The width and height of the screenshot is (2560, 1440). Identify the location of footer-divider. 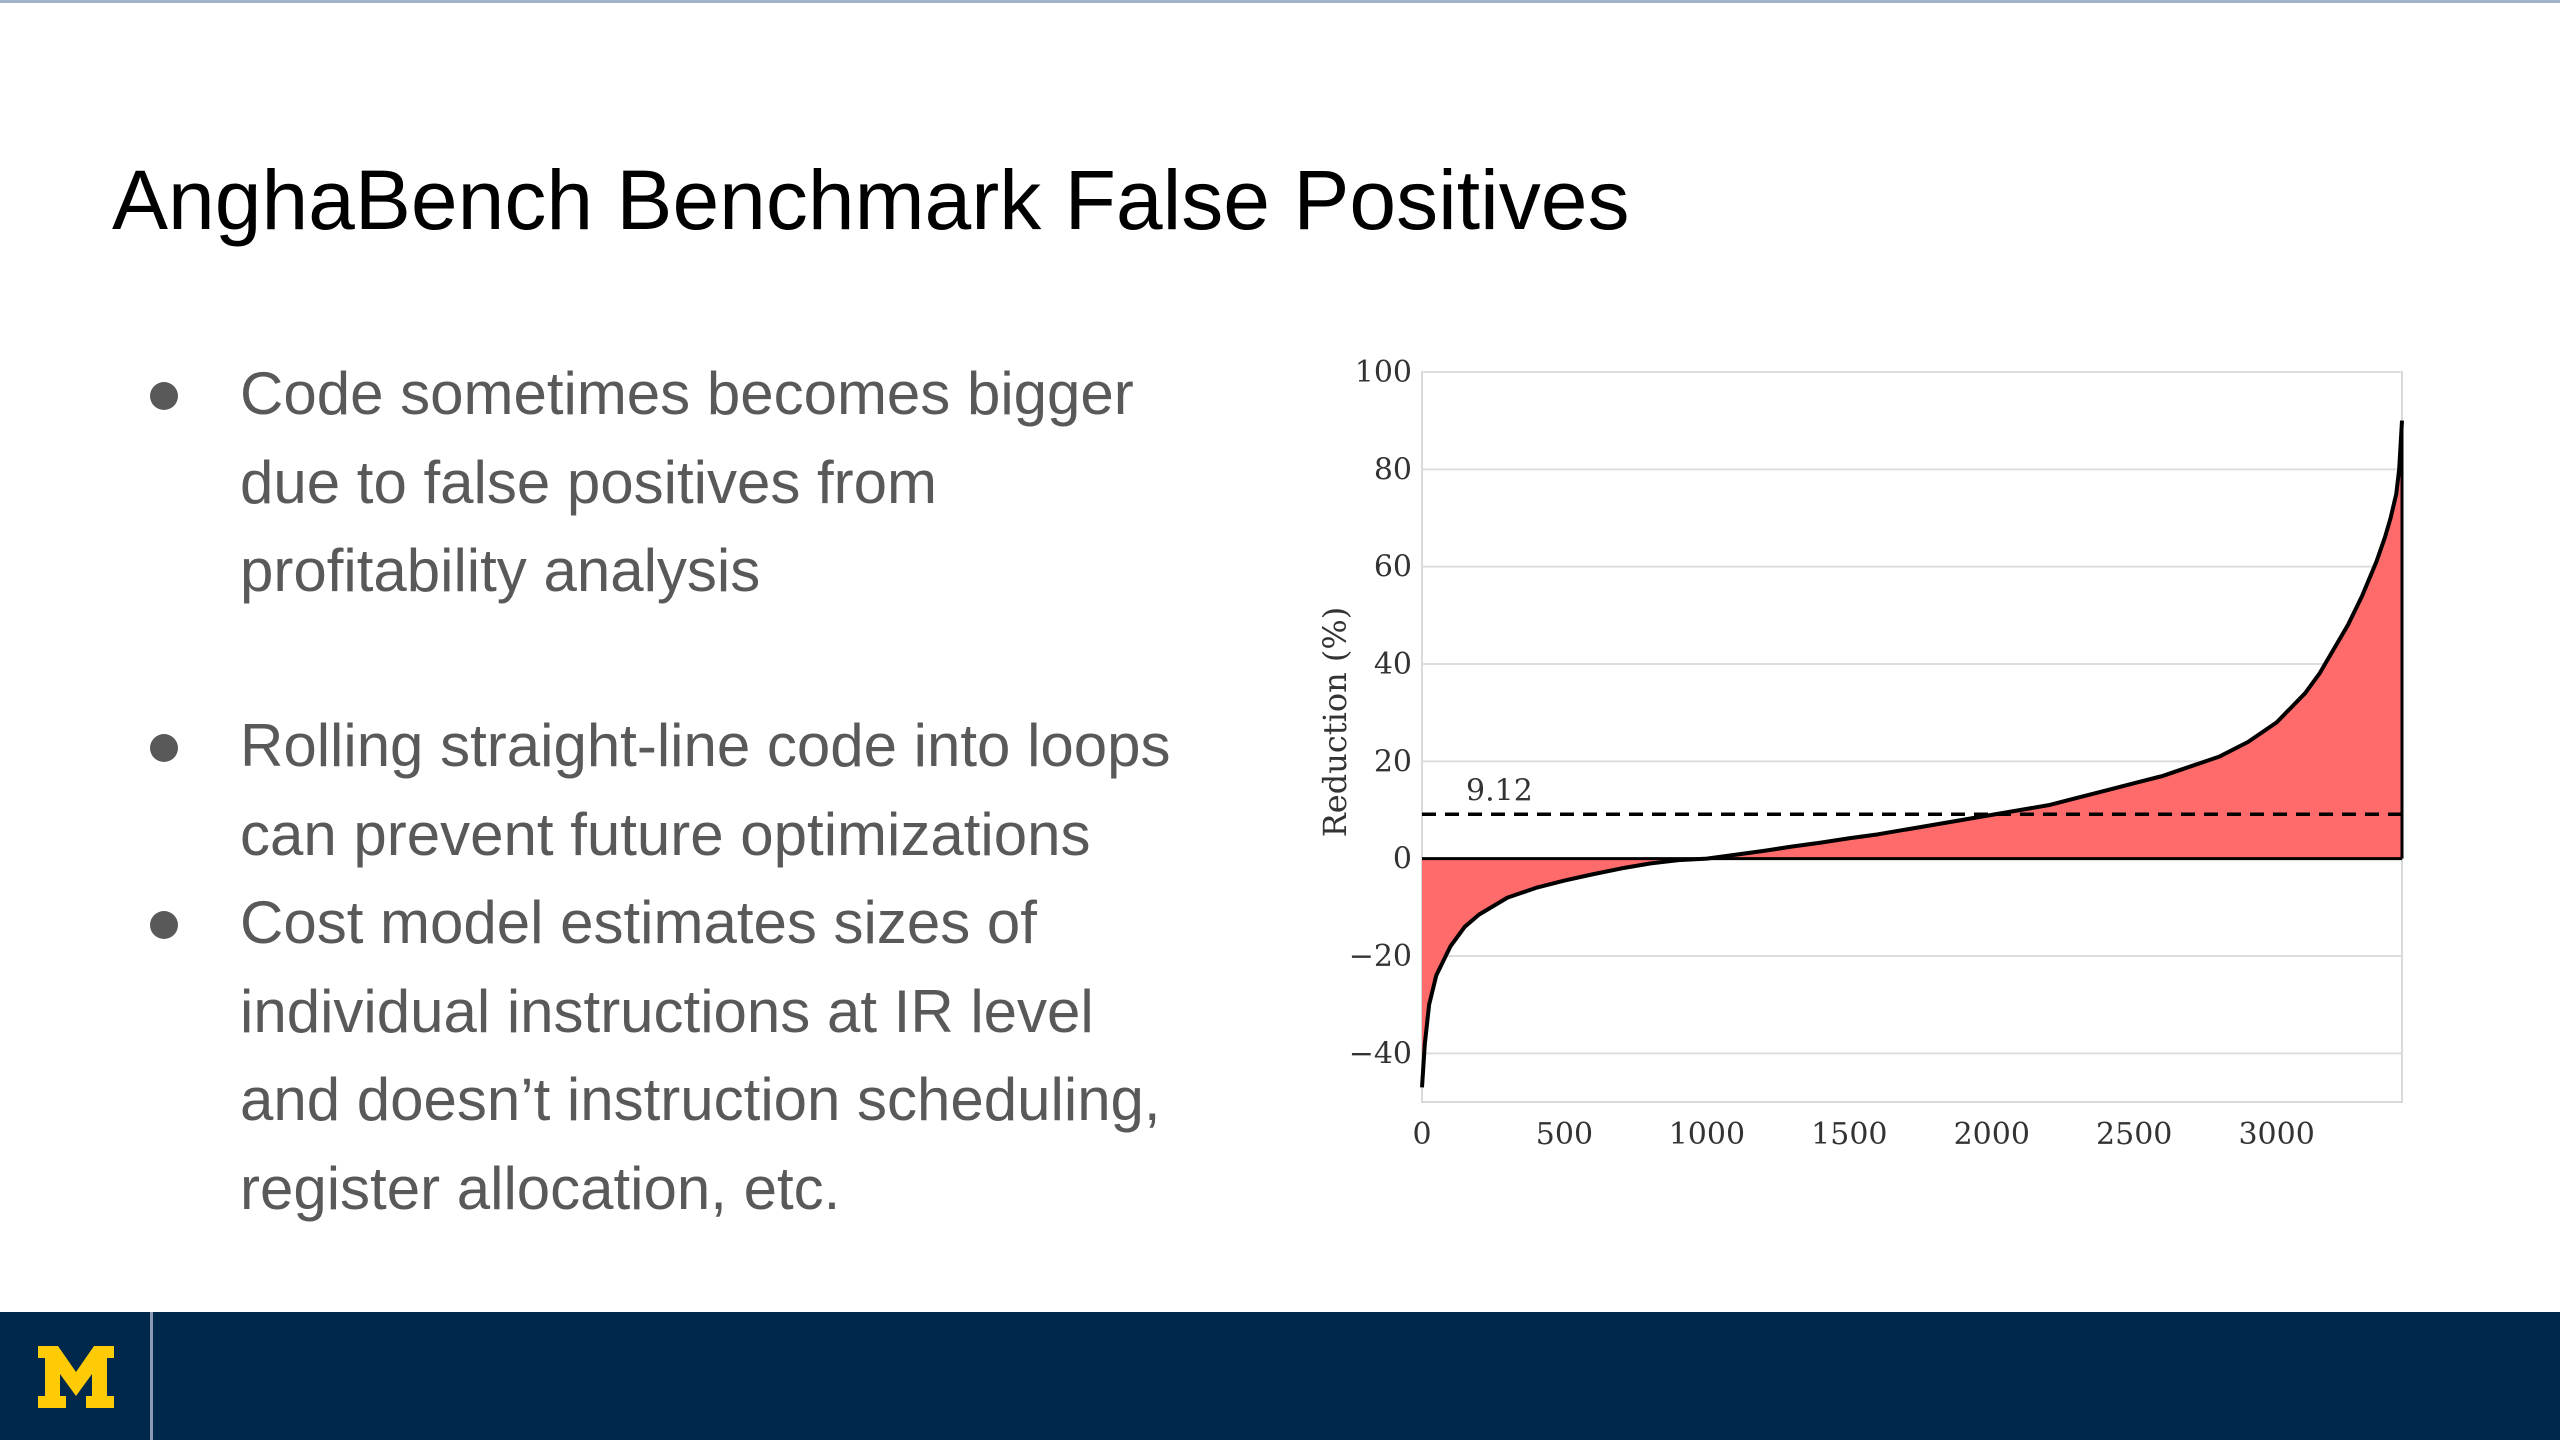
(151, 1376).